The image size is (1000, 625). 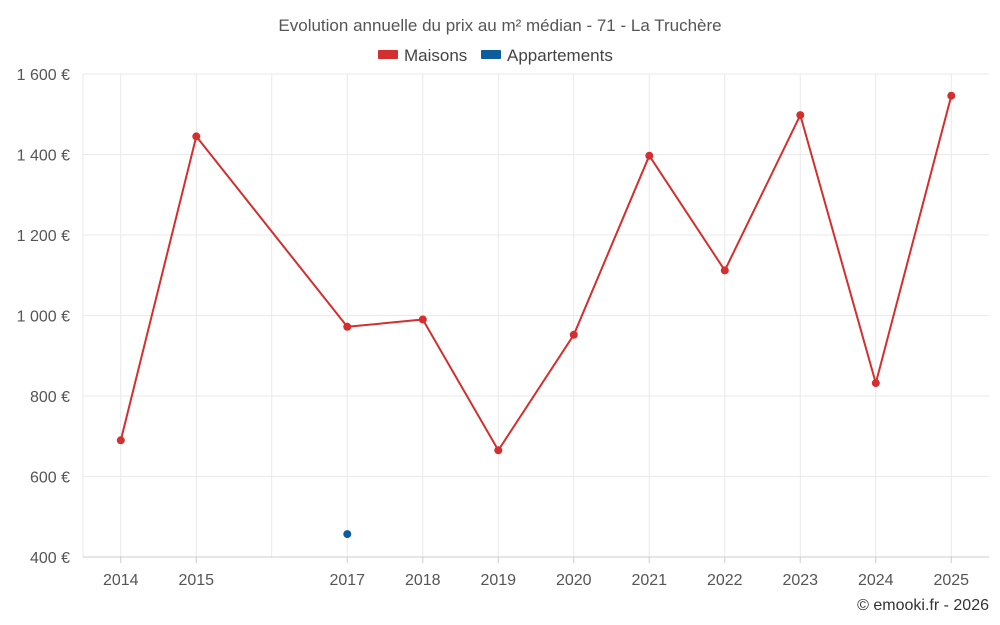 What do you see at coordinates (491, 54) in the screenshot?
I see `legend-swatch-appartements` at bounding box center [491, 54].